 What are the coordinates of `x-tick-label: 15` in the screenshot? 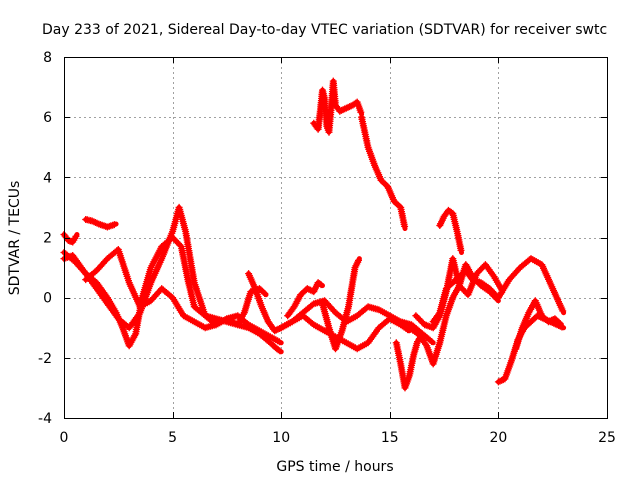 It's located at (390, 438).